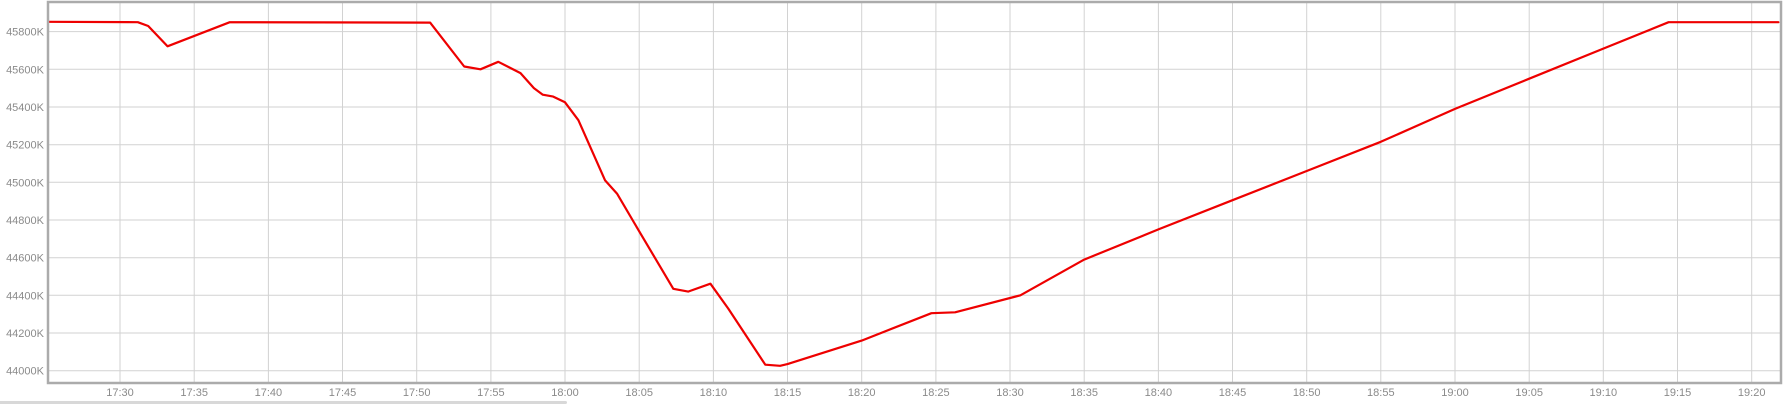  What do you see at coordinates (25, 33) in the screenshot?
I see `y-tick-label: 45800K` at bounding box center [25, 33].